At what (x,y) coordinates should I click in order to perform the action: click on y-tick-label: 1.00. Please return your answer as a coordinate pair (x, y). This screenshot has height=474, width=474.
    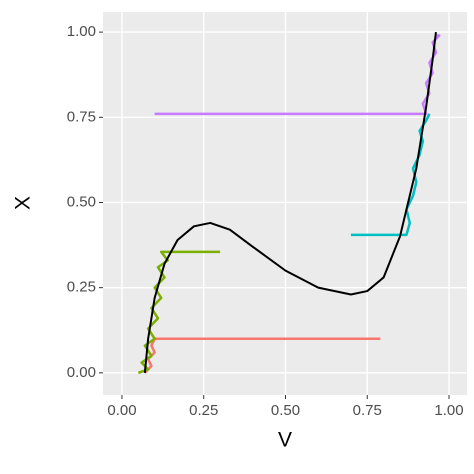
    Looking at the image, I should click on (81, 31).